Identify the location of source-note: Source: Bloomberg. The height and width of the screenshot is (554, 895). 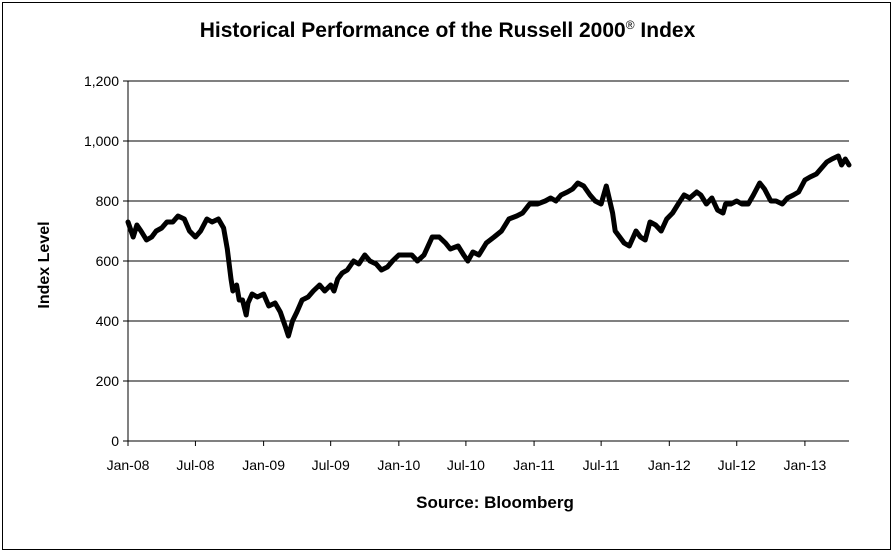
(495, 502).